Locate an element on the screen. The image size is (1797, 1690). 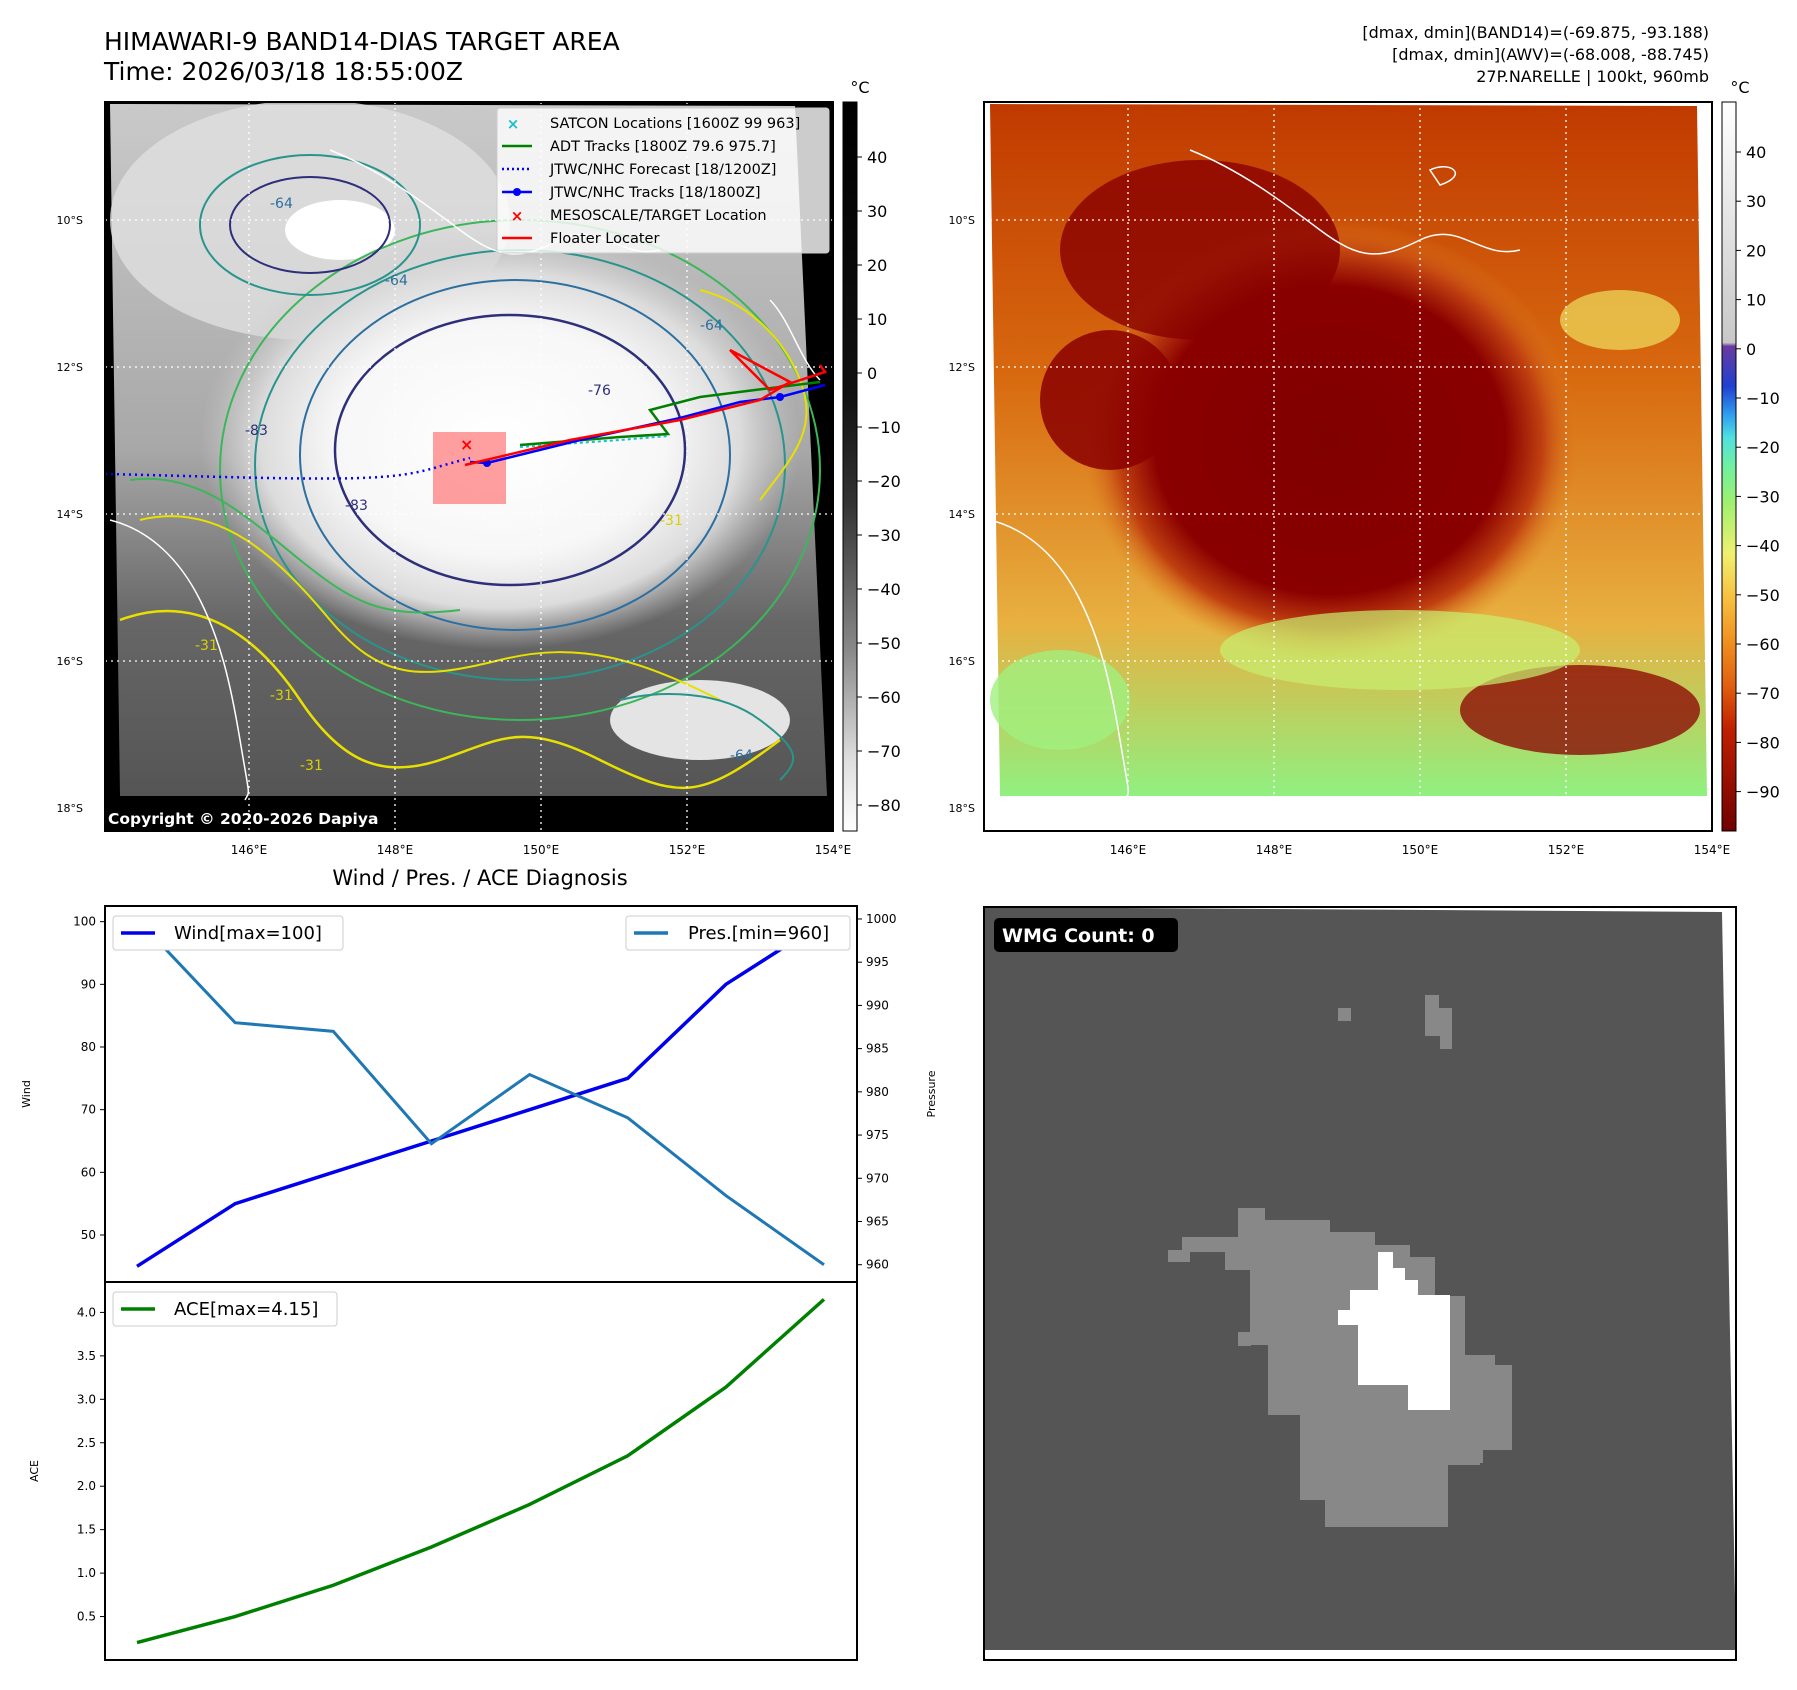
figure-title: HIMAWARI-9 BAND14-DIAS TARGET AREA is located at coordinates (362, 41).